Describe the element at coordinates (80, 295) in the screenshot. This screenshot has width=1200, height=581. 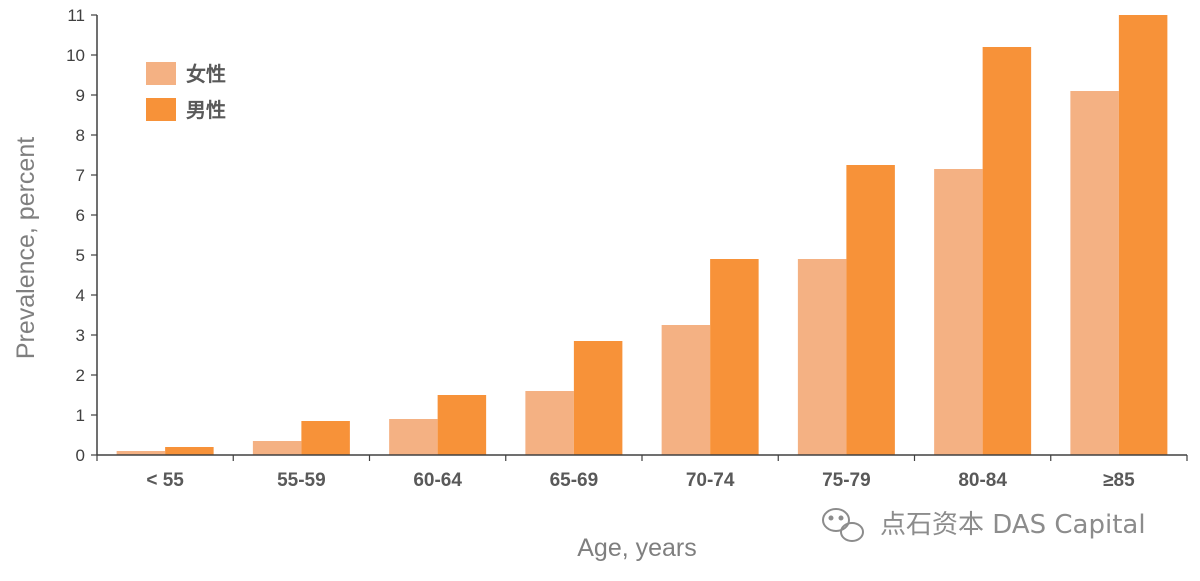
I see `y-tick-label: 4` at that location.